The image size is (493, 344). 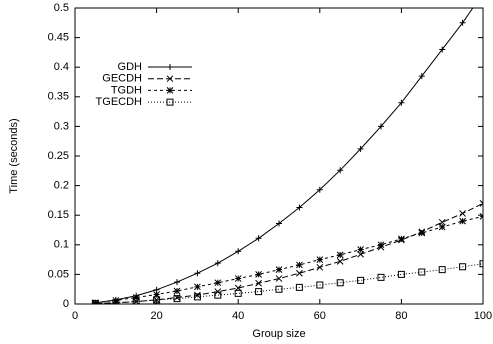 What do you see at coordinates (58, 215) in the screenshot?
I see `y-tick-label: 0.15` at bounding box center [58, 215].